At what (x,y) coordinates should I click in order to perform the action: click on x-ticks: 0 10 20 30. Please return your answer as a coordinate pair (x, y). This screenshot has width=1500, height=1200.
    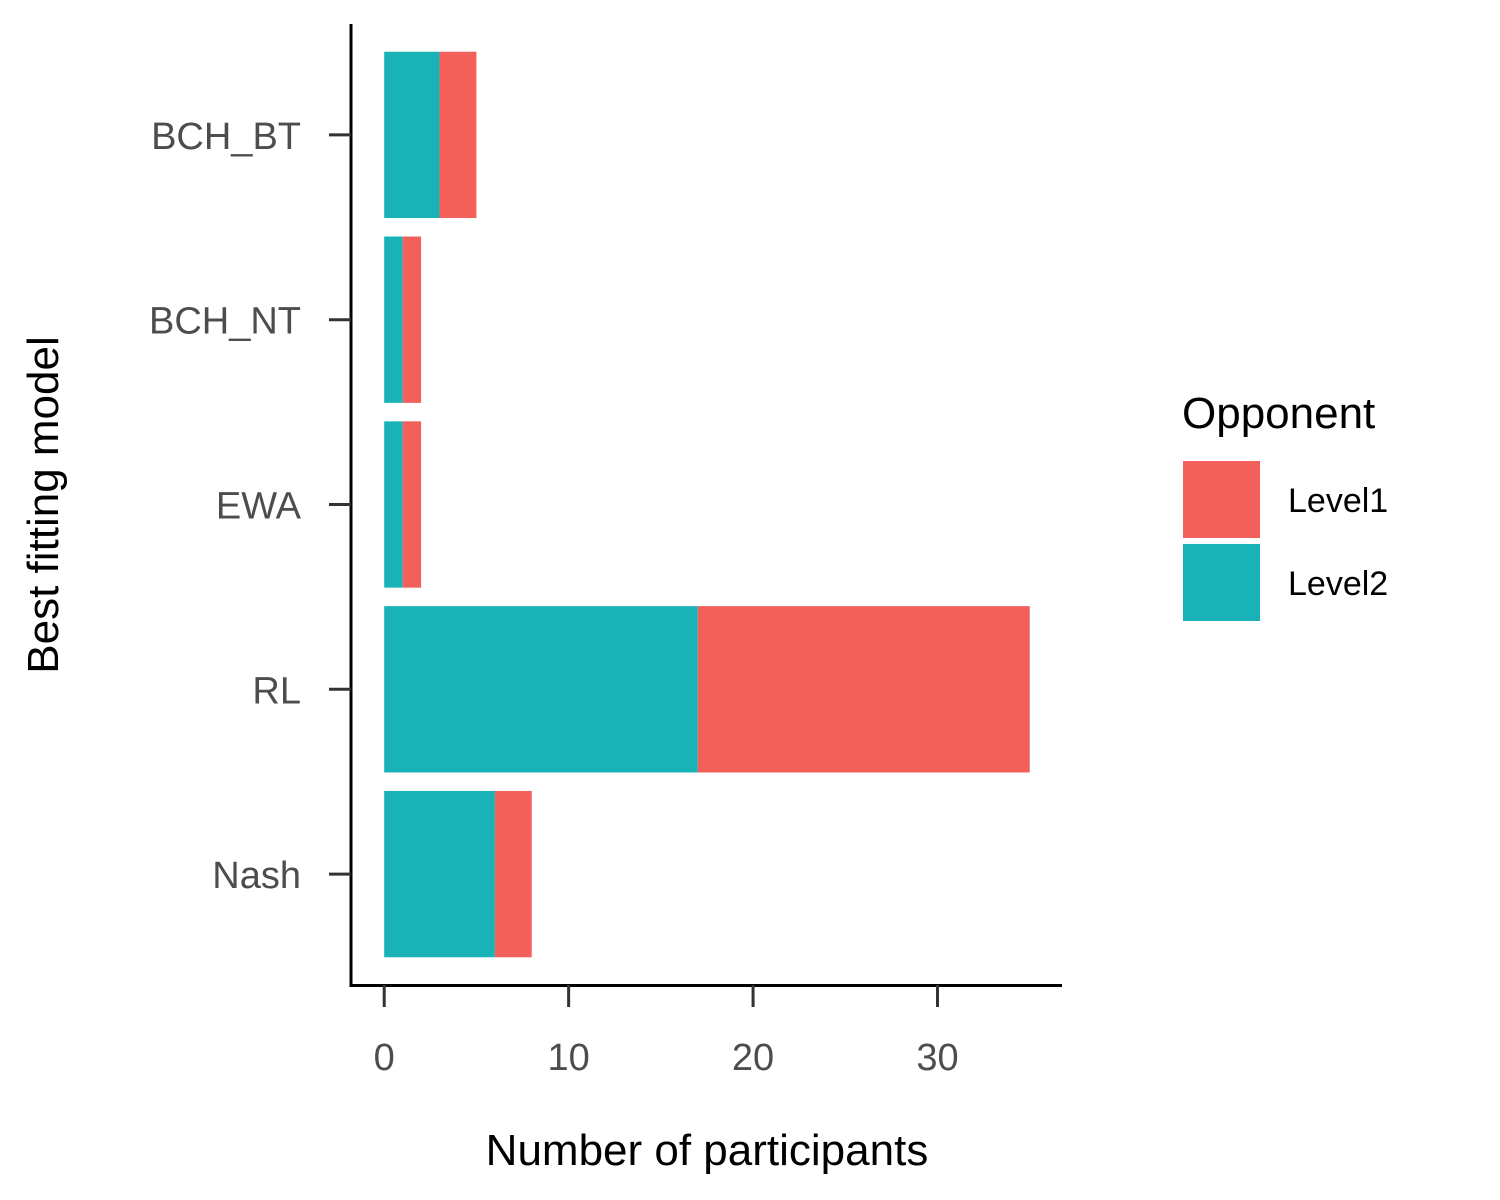
    Looking at the image, I should click on (666, 1032).